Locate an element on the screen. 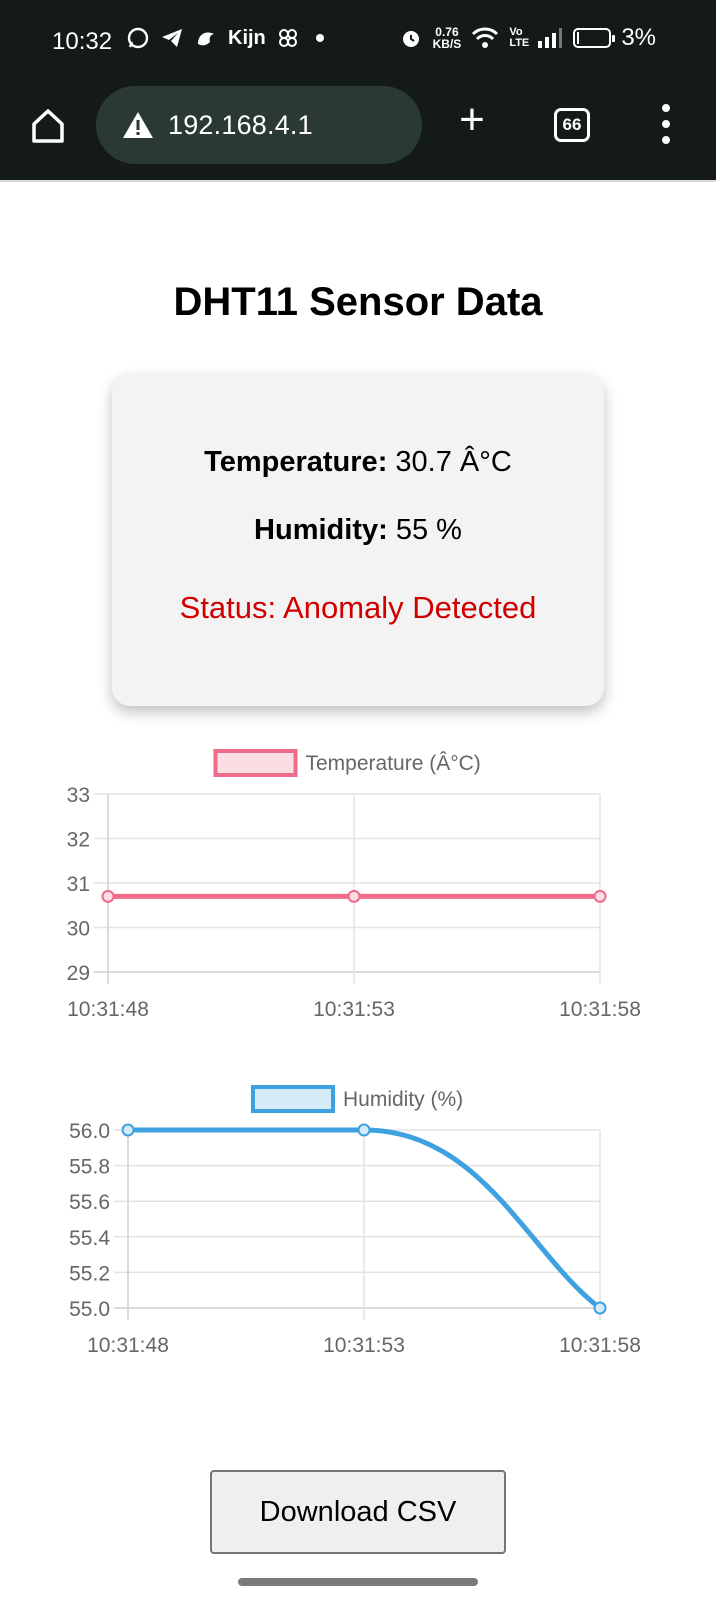  alarm-icon is located at coordinates (410, 39).